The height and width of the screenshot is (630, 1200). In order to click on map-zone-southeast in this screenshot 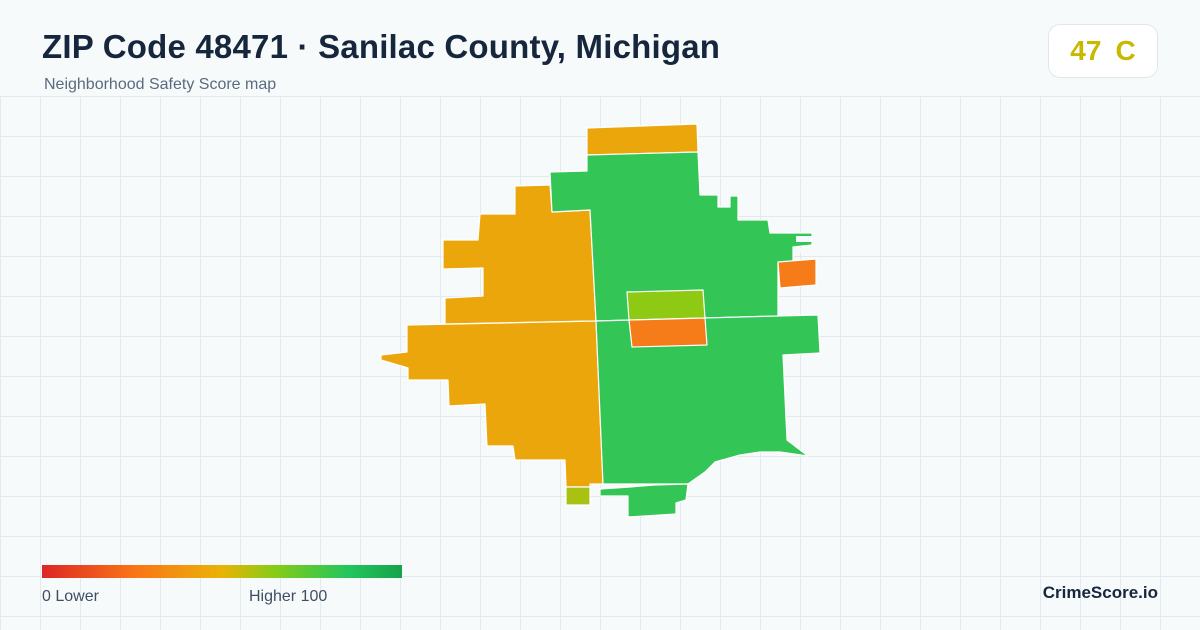, I will do `click(708, 399)`.